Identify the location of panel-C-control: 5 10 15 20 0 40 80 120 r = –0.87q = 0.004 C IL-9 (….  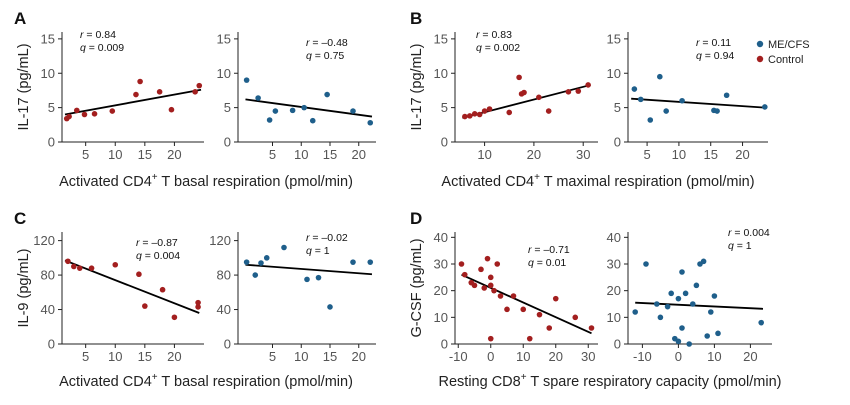
(109, 286).